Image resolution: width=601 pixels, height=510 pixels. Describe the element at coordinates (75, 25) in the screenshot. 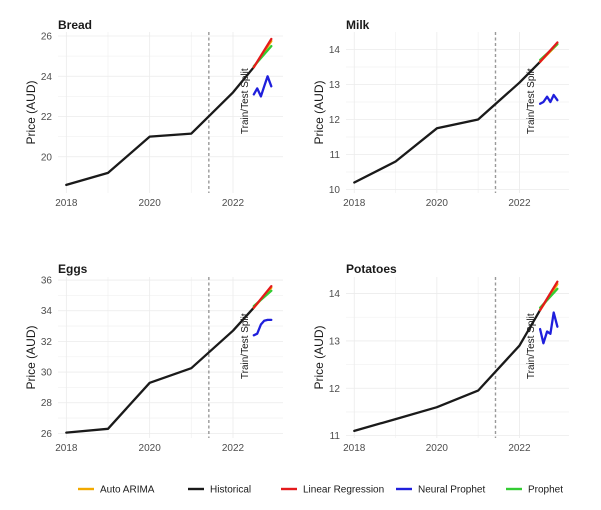

I see `panel-title: Bread` at that location.